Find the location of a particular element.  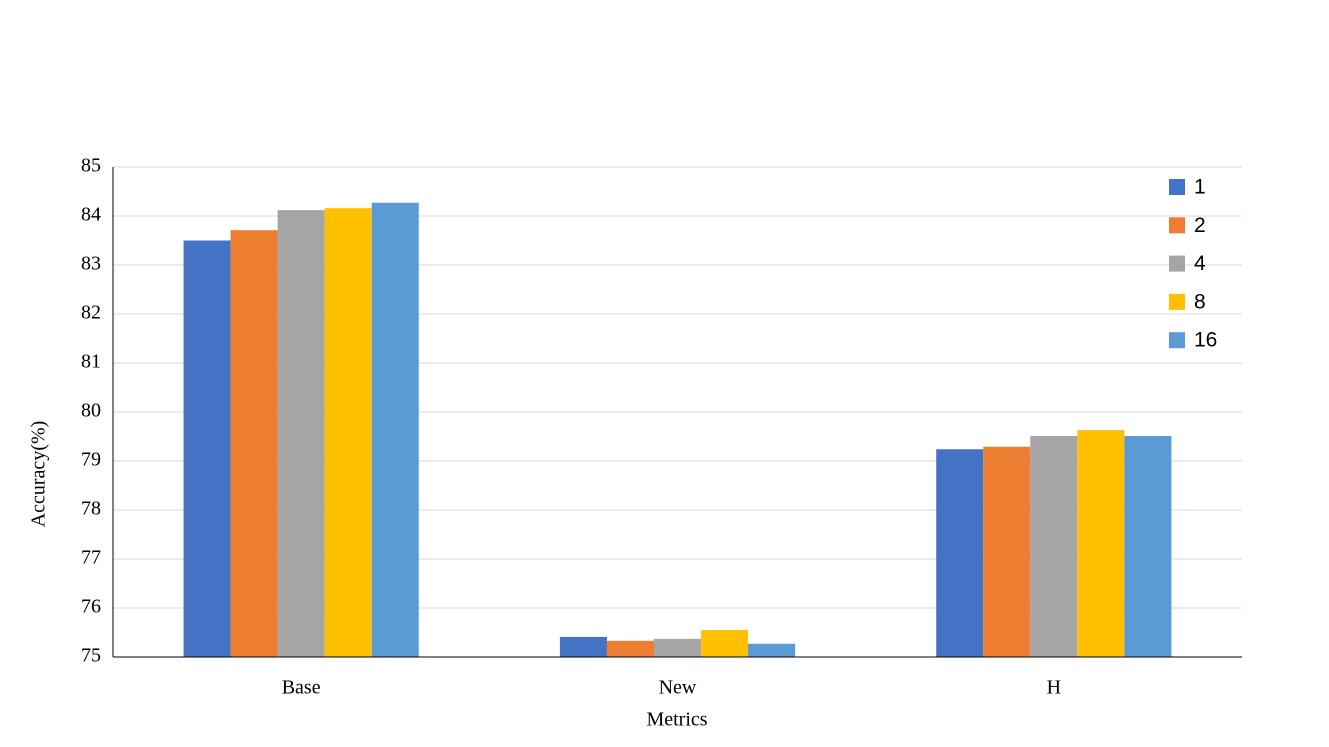

y-tick-label: 84 is located at coordinates (91, 215).